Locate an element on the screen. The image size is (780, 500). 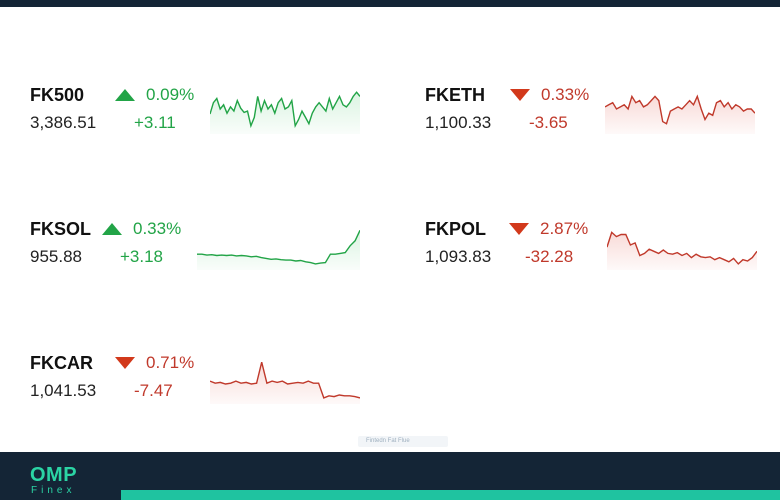
ticker-price: 955.88 is located at coordinates (56, 256).